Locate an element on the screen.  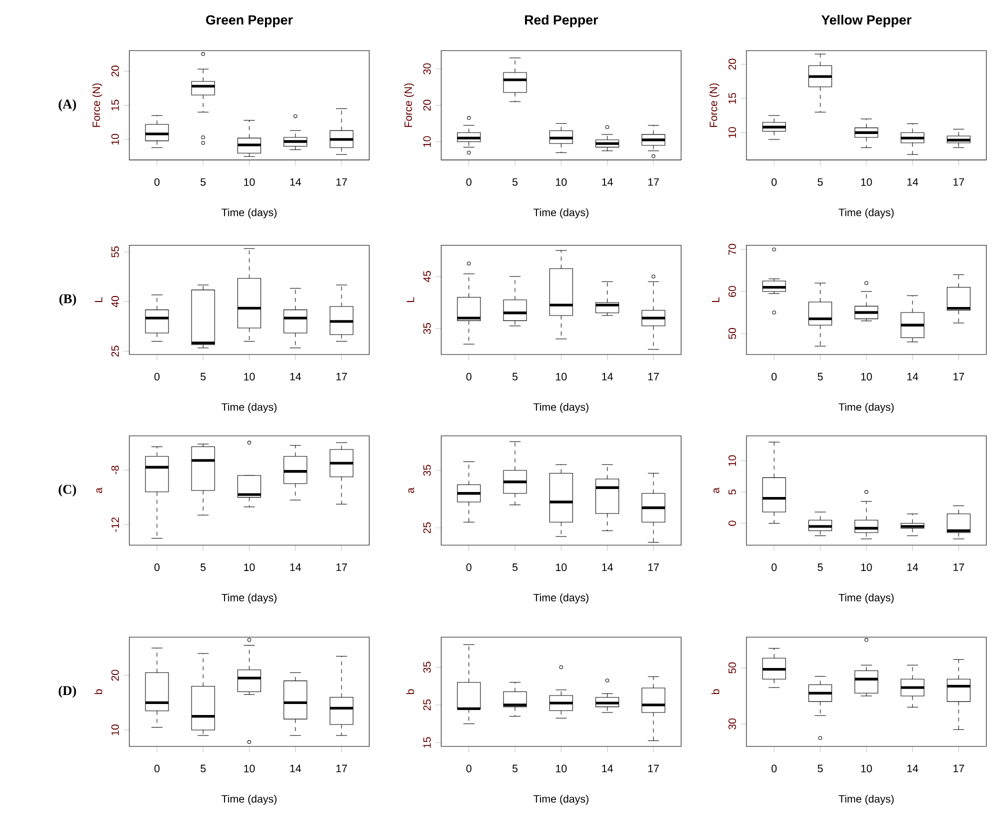
y-tick-label: 40 is located at coordinates (115, 302).